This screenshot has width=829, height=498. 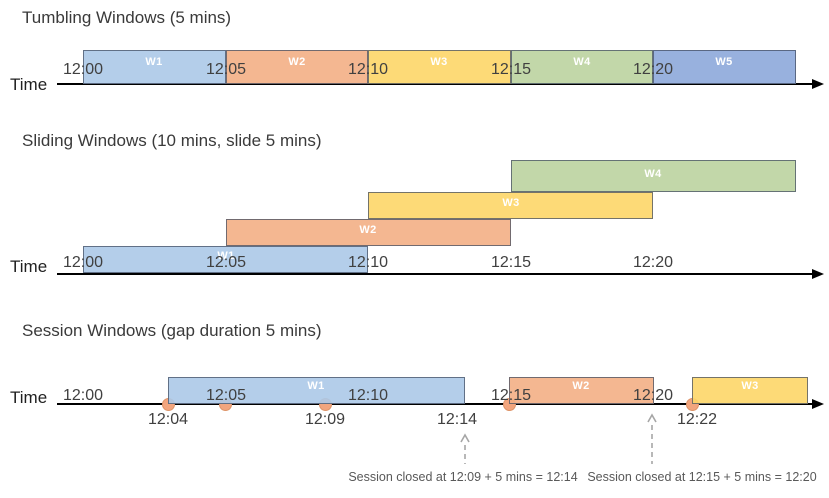 I want to click on axis-label-time-1: Time, so click(x=29, y=84).